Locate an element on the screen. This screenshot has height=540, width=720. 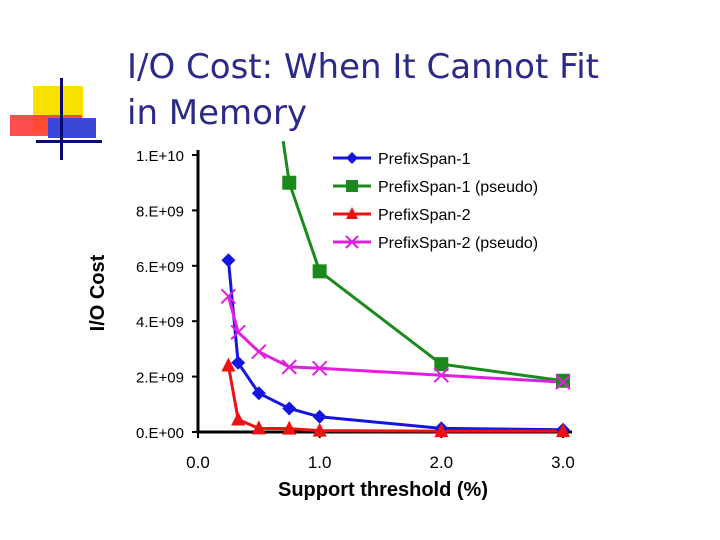
slide-title: I/O Cost: When It Cannot Fit in Memory is located at coordinates (407, 90).